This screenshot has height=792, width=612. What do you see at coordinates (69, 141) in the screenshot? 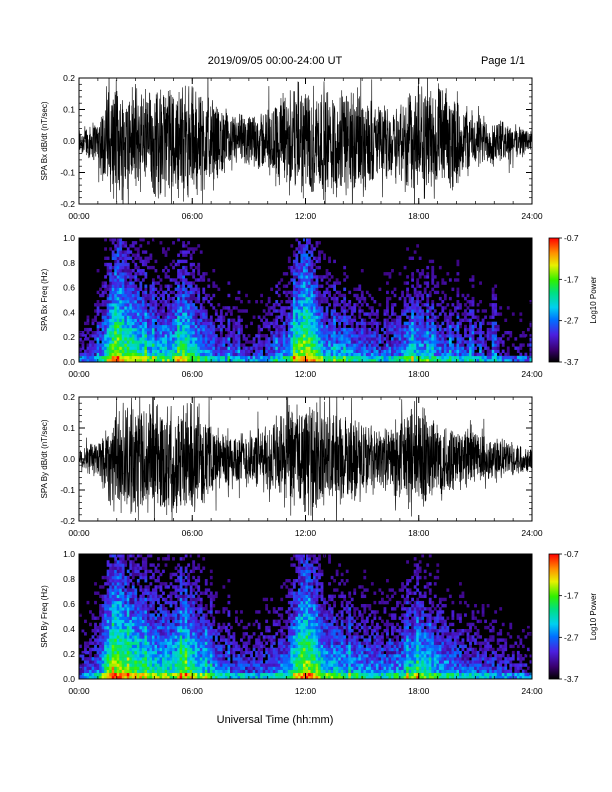
I see `y-tick-label: 0.0` at bounding box center [69, 141].